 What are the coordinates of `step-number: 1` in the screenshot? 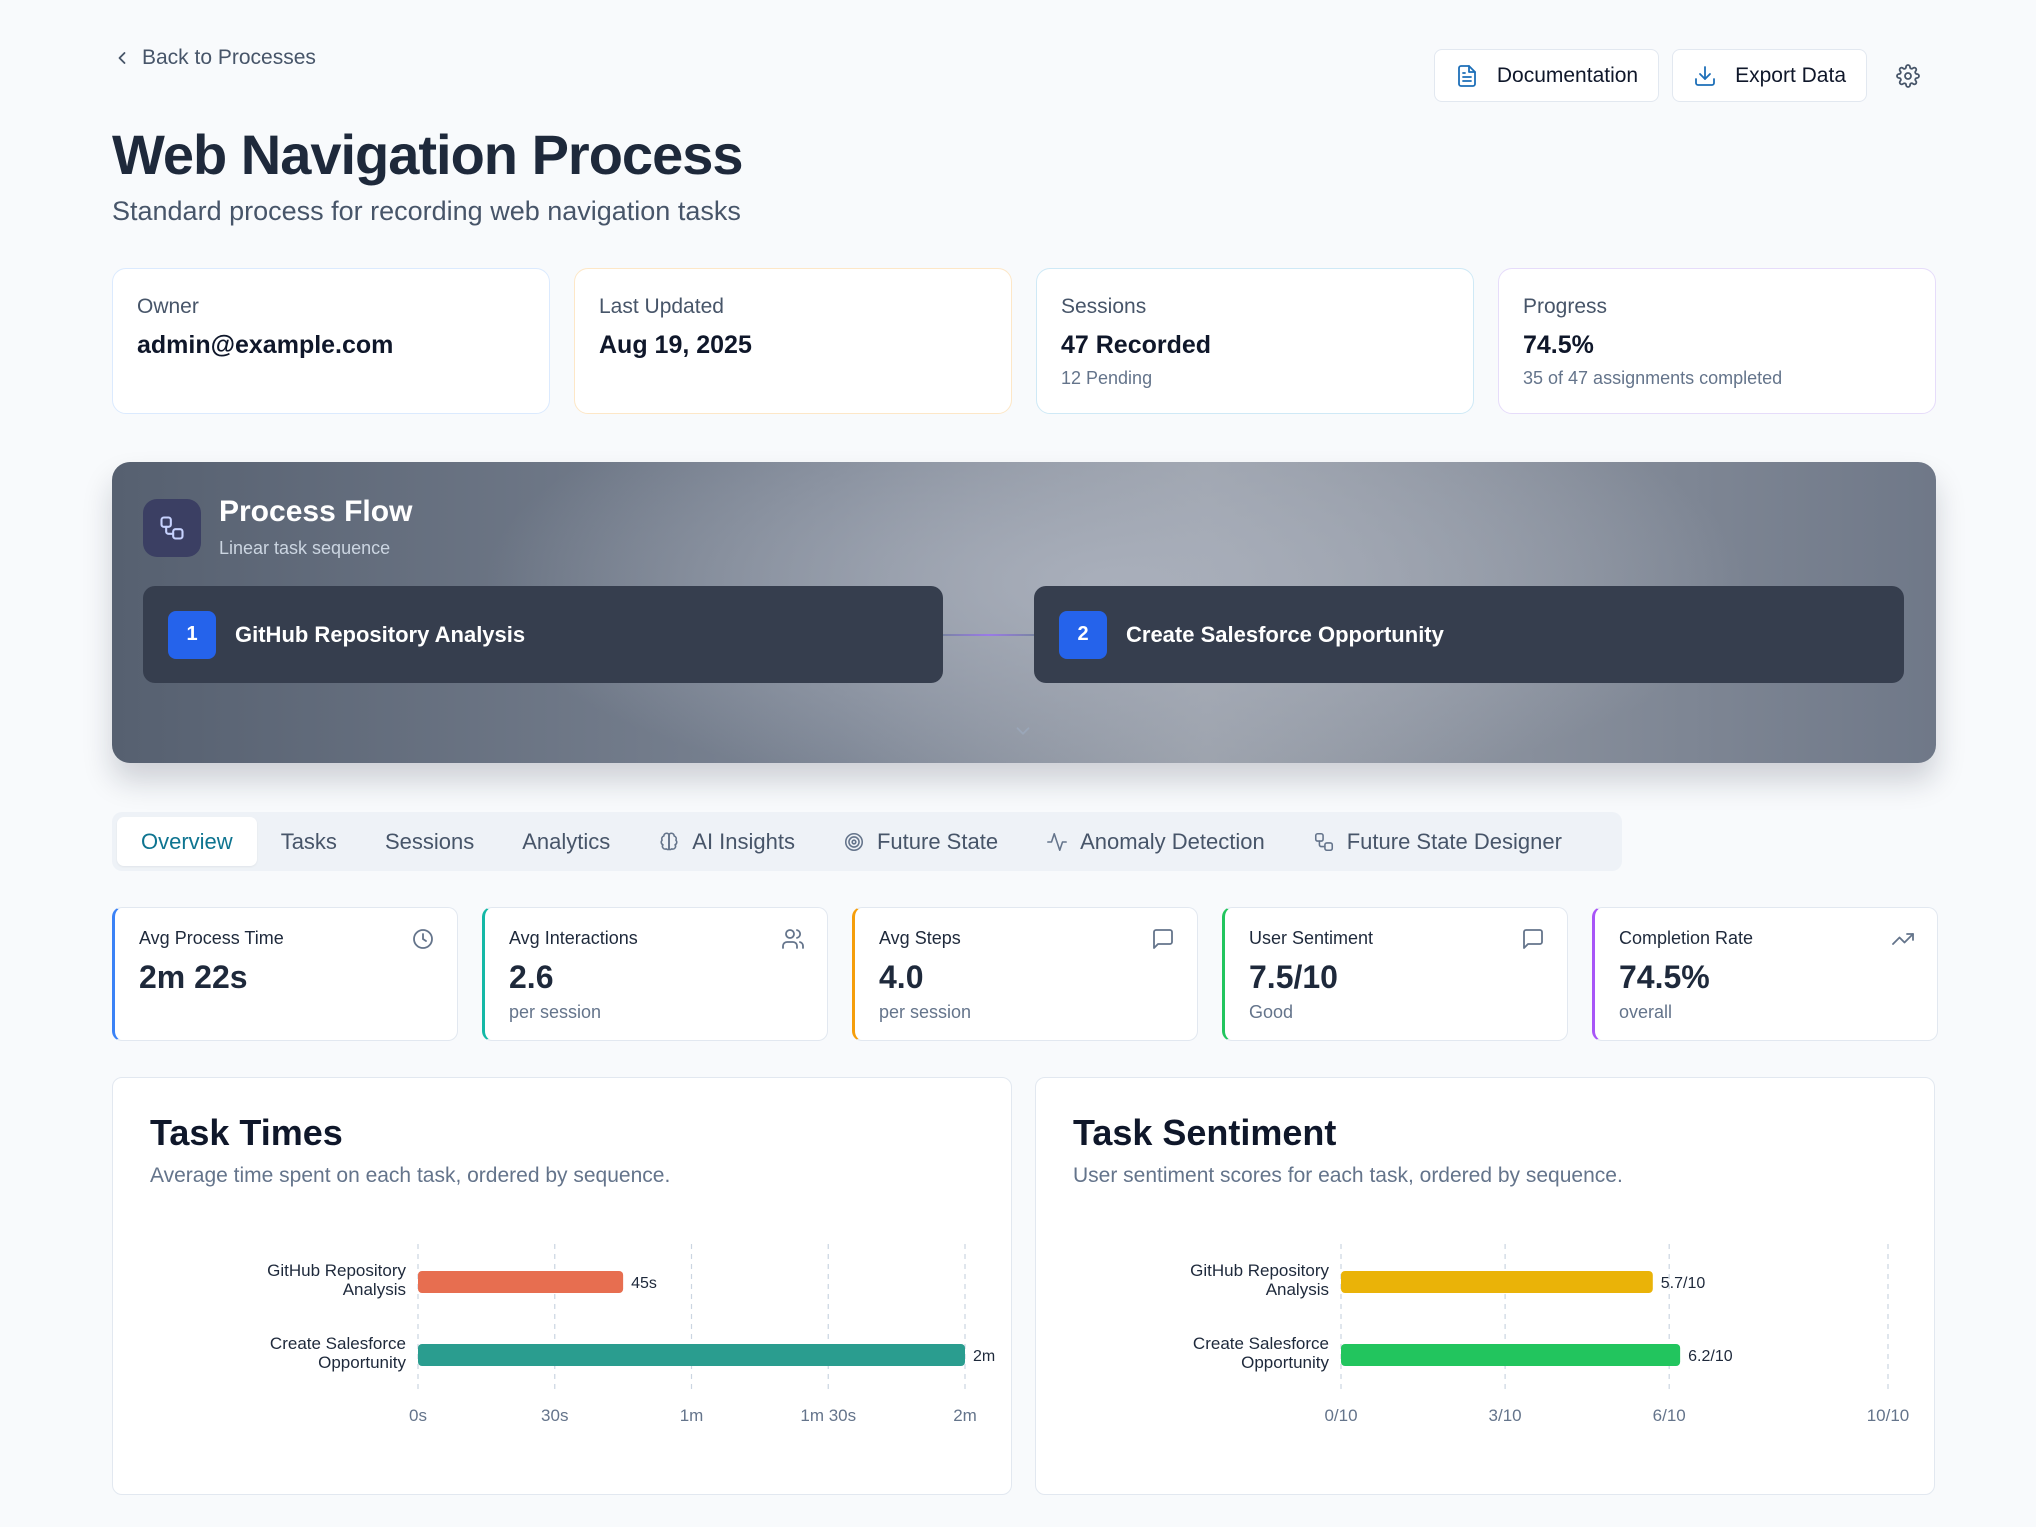 It's located at (192, 634).